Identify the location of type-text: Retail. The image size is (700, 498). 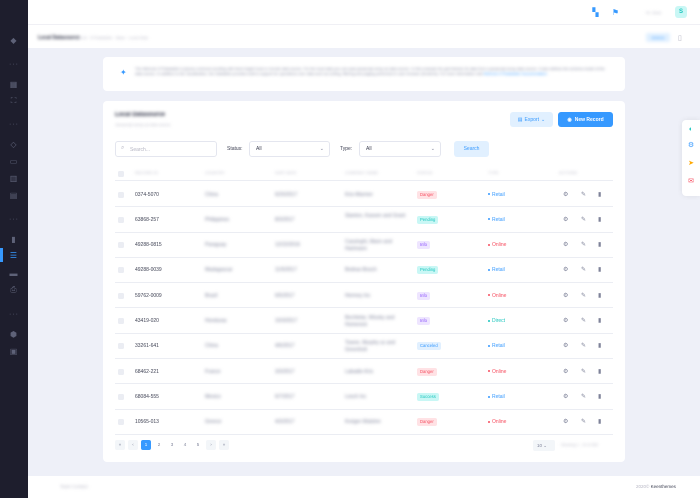
(498, 270).